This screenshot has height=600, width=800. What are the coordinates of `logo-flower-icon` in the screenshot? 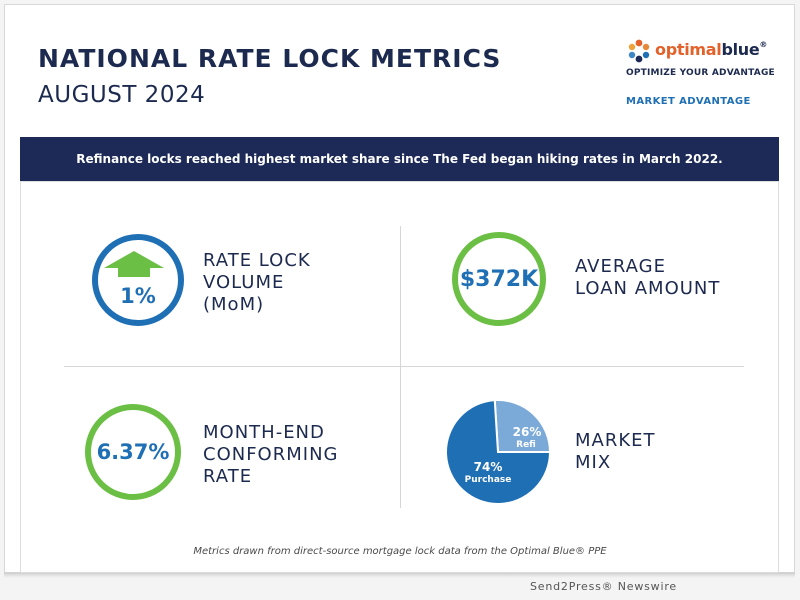 It's located at (639, 51).